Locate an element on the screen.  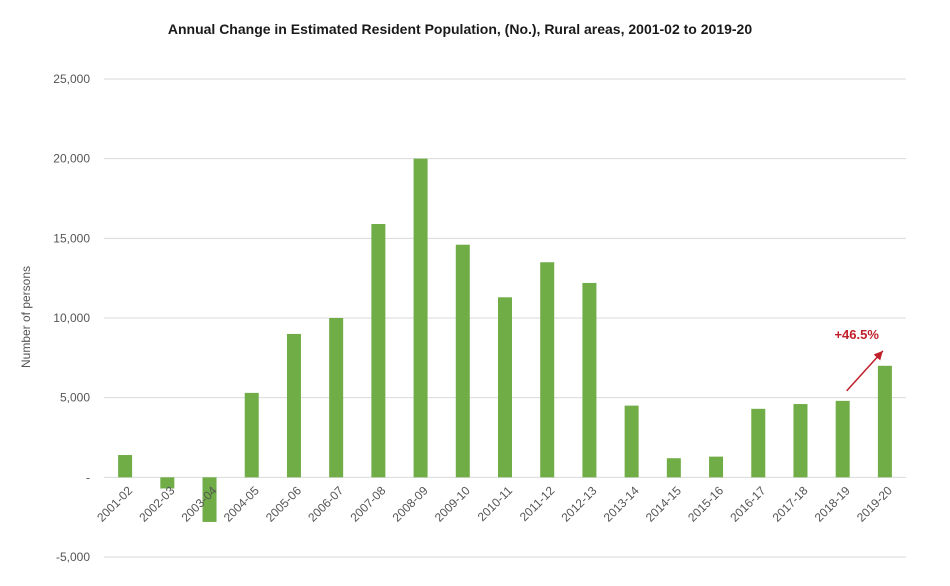
y-tick-label: 20,000 is located at coordinates (71, 159).